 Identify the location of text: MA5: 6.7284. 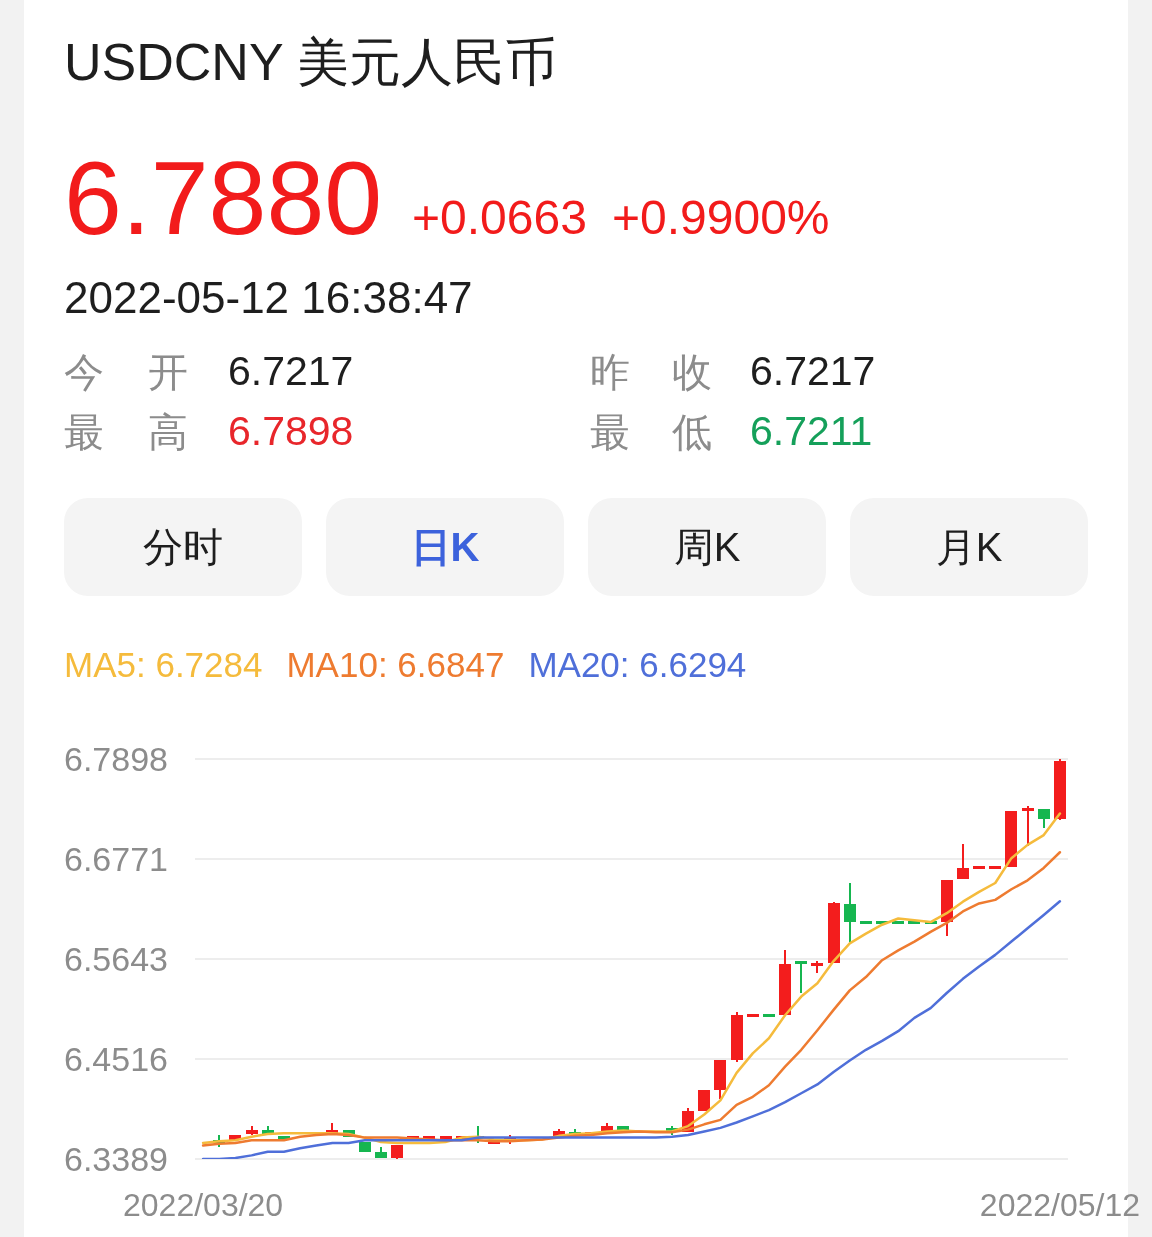
(163, 665).